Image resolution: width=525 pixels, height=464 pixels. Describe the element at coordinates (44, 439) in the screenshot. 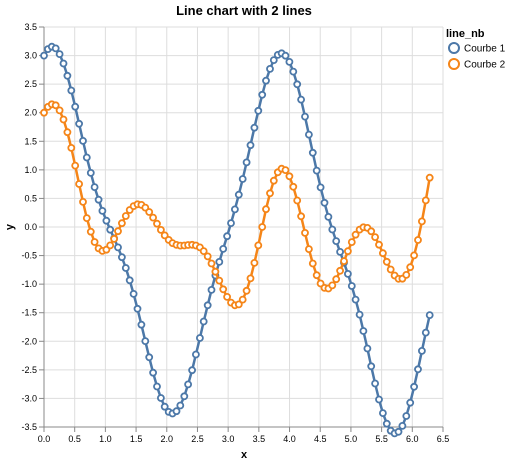

I see `x-tick-label: 0.0` at that location.